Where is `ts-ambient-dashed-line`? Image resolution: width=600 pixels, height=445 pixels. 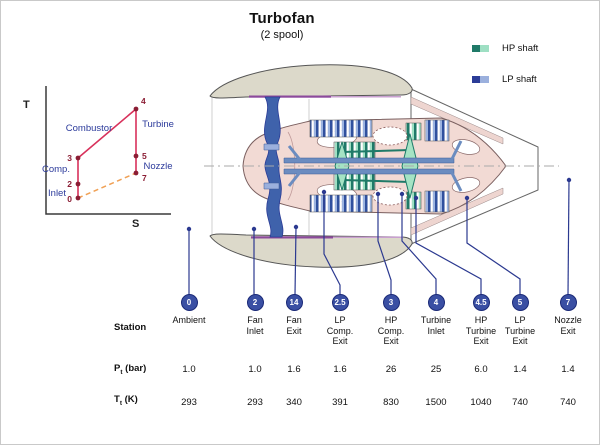
ts-ambient-dashed-line is located at coordinates (107, 185).